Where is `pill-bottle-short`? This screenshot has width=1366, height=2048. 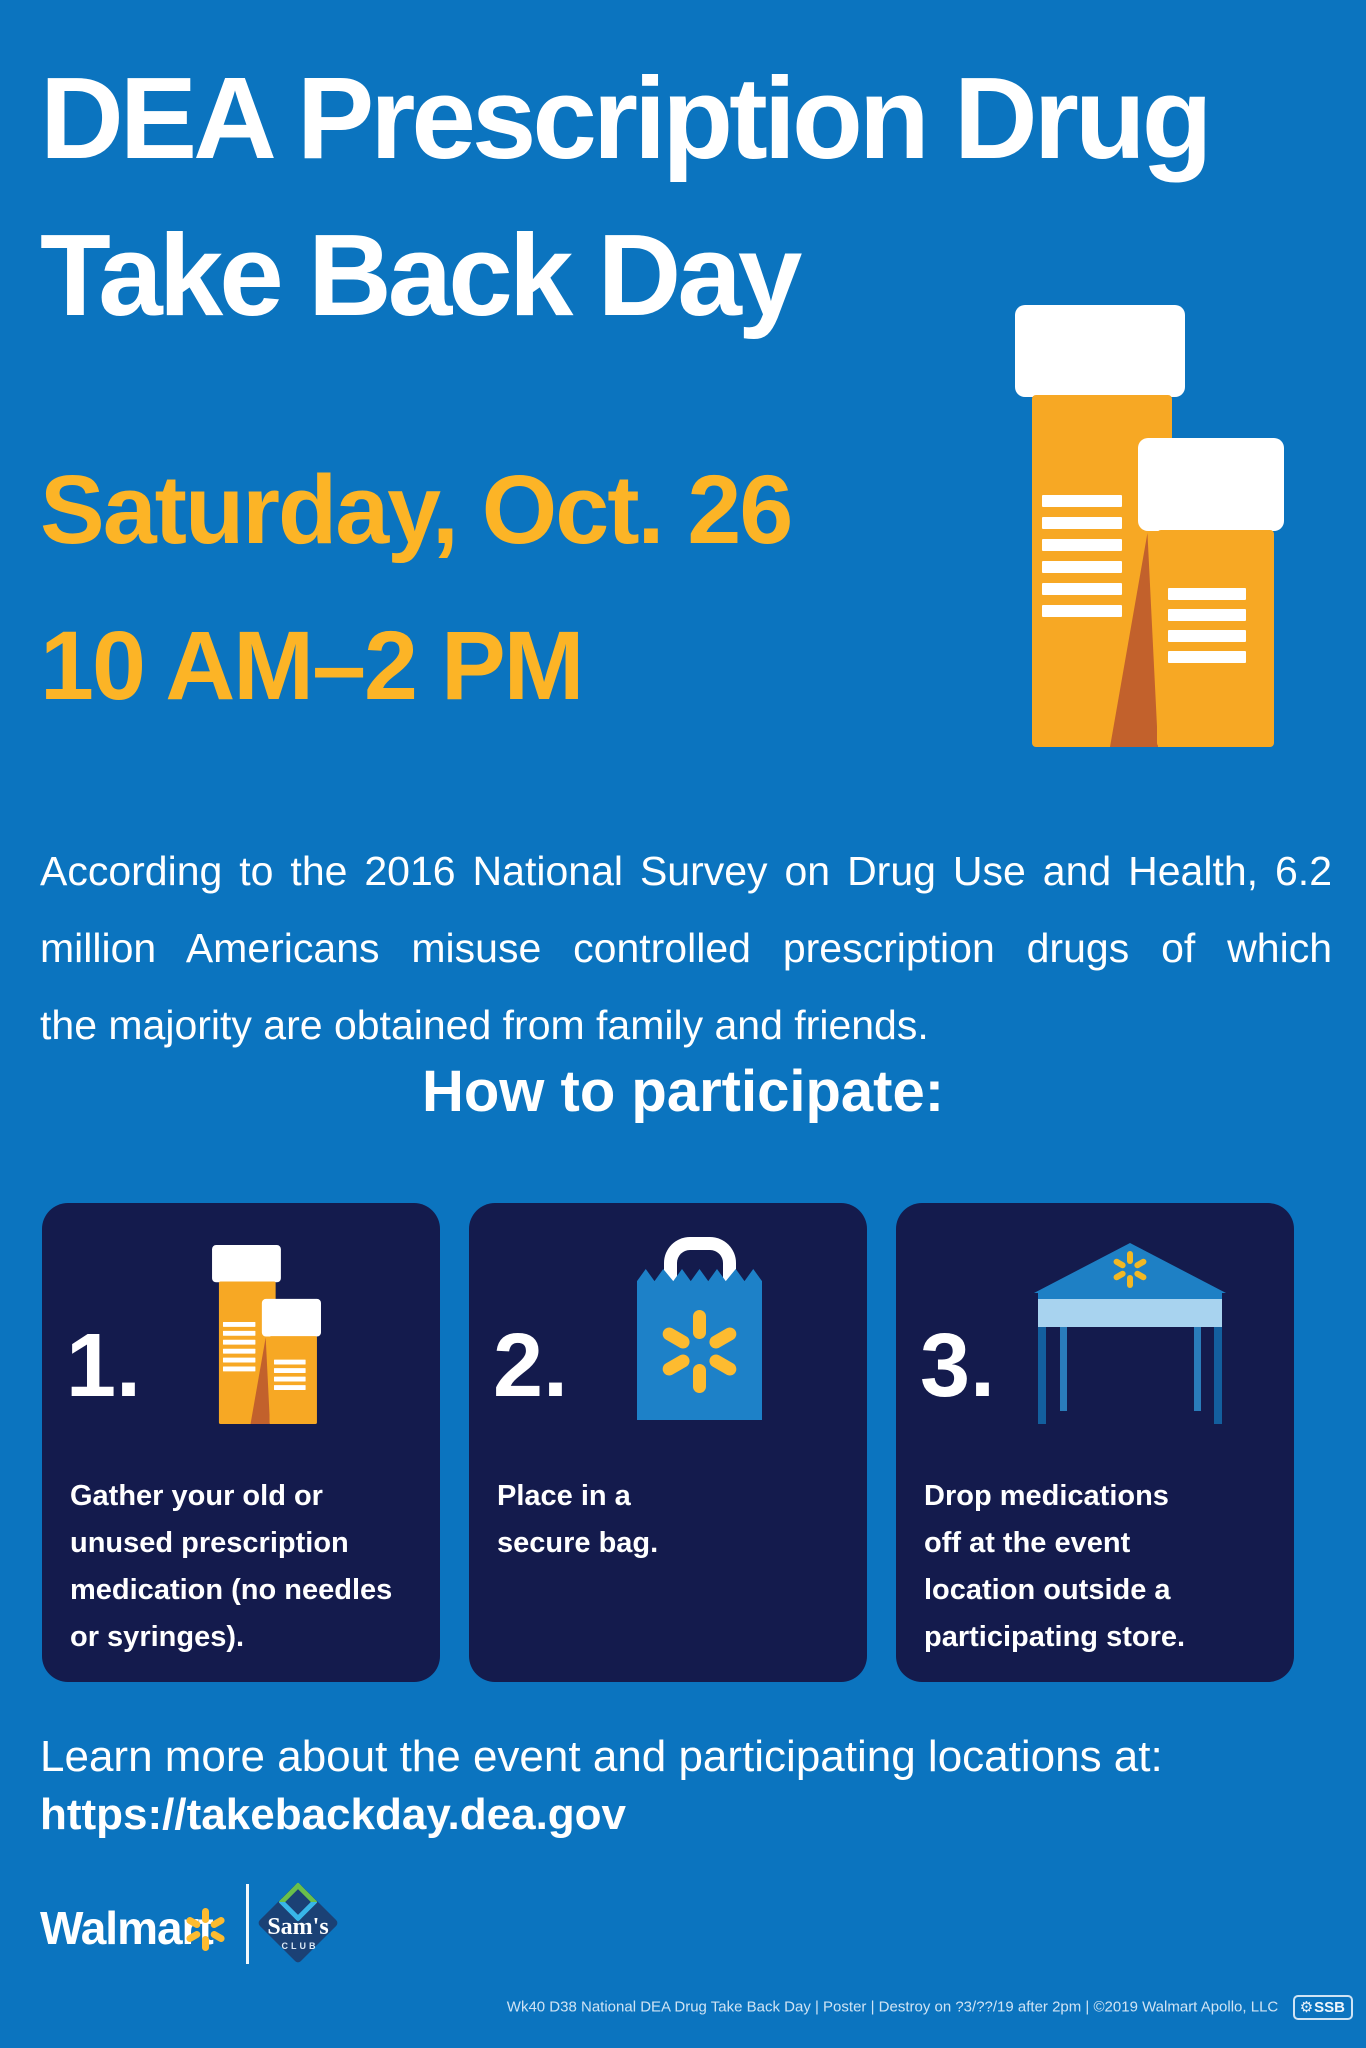 pill-bottle-short is located at coordinates (1215, 638).